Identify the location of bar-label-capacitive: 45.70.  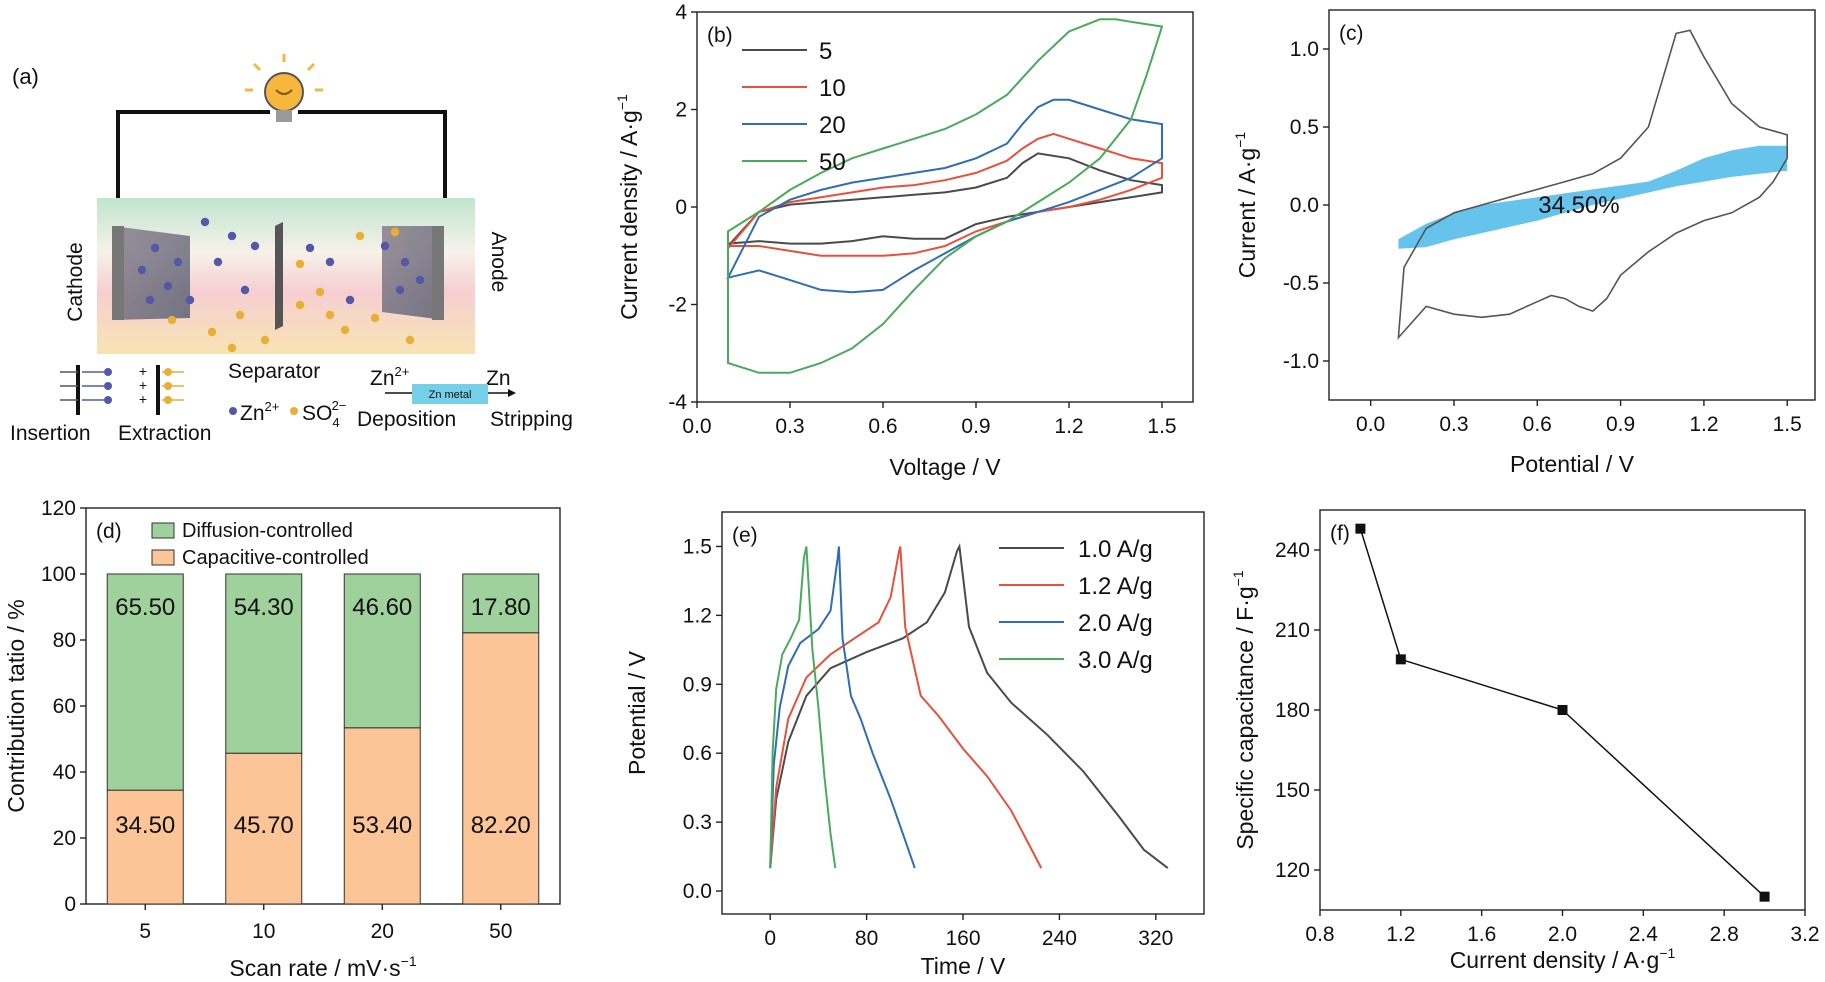
(264, 825).